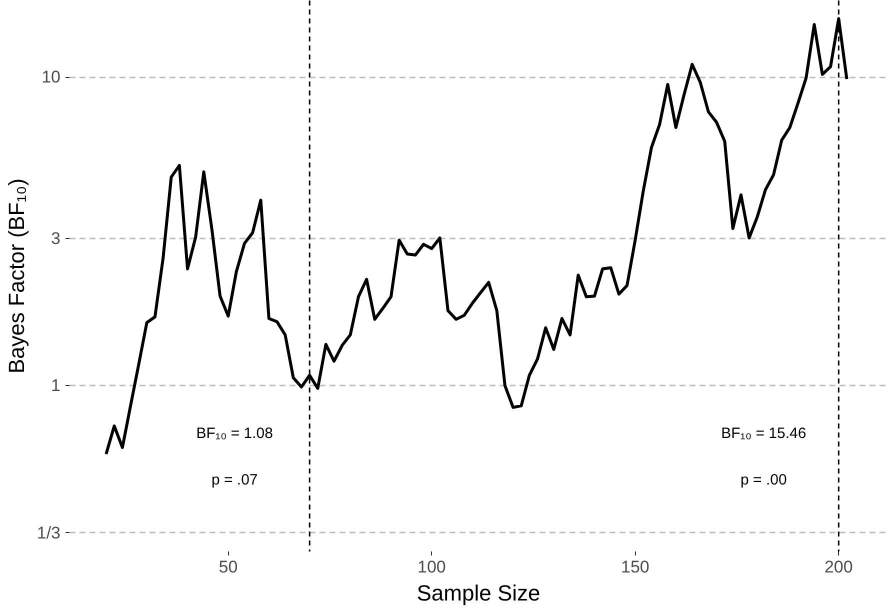 This screenshot has width=887, height=608. What do you see at coordinates (478, 593) in the screenshot?
I see `x-axis-title: Sample Size` at bounding box center [478, 593].